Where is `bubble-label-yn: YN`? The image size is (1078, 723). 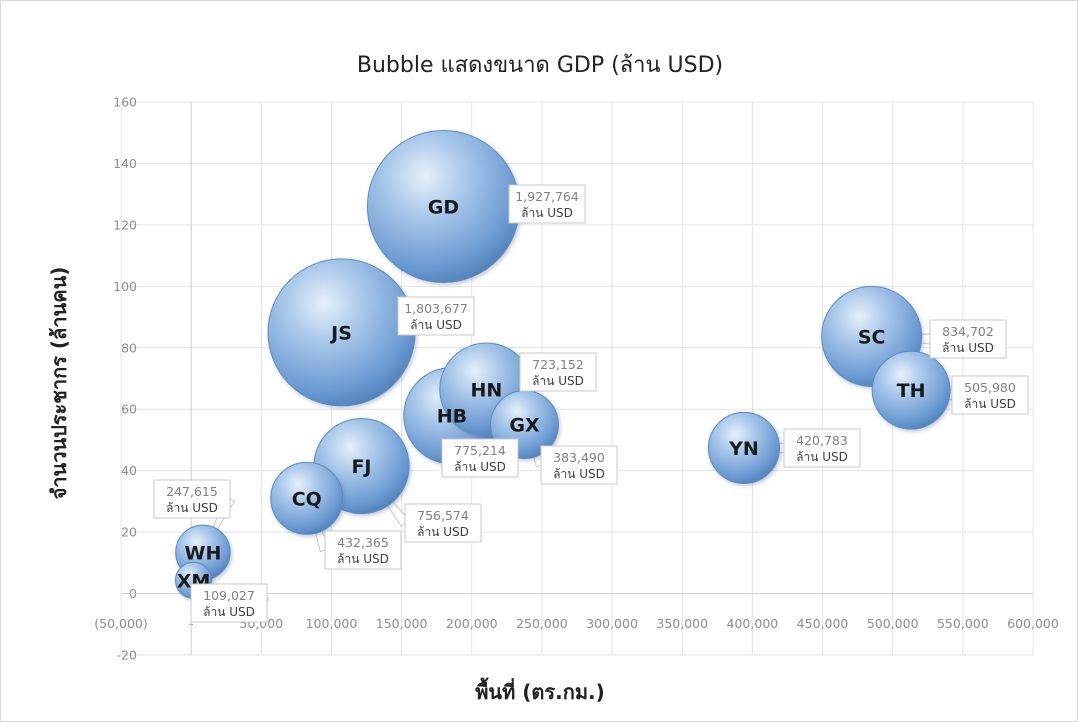
bubble-label-yn: YN is located at coordinates (743, 449).